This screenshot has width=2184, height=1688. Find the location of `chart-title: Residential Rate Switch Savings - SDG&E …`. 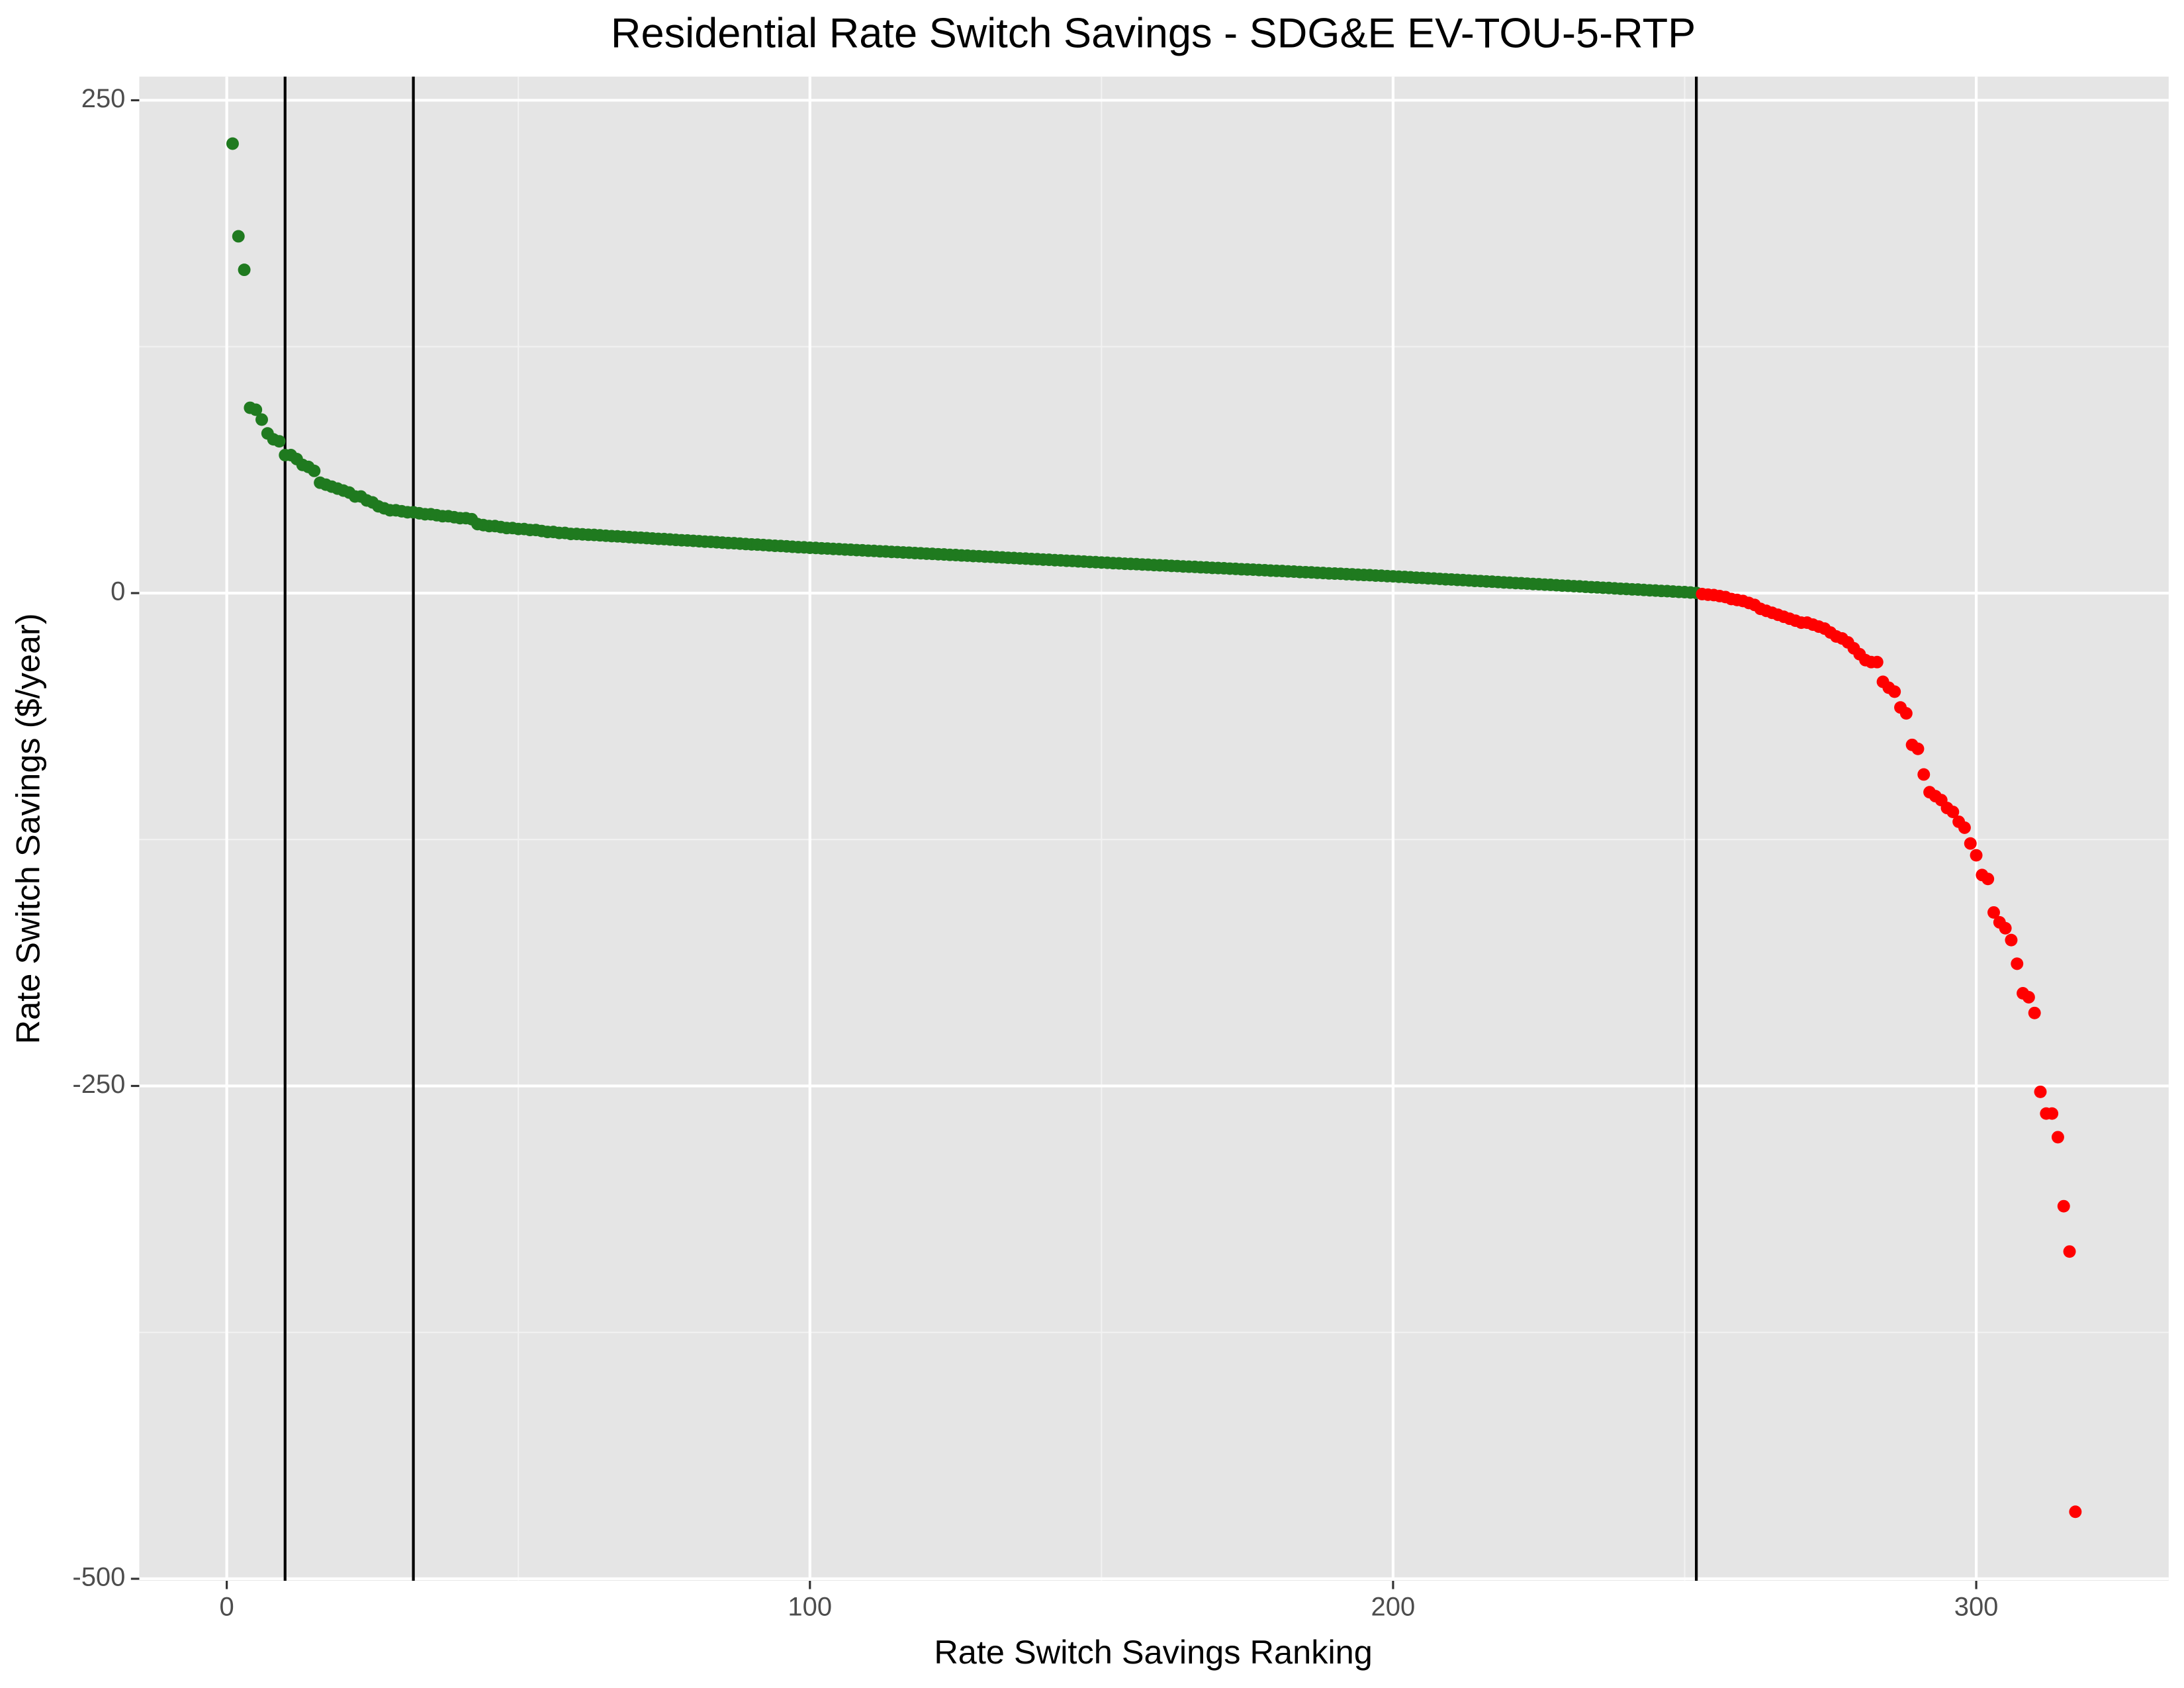

chart-title: Residential Rate Switch Savings - SDG&E … is located at coordinates (1153, 33).